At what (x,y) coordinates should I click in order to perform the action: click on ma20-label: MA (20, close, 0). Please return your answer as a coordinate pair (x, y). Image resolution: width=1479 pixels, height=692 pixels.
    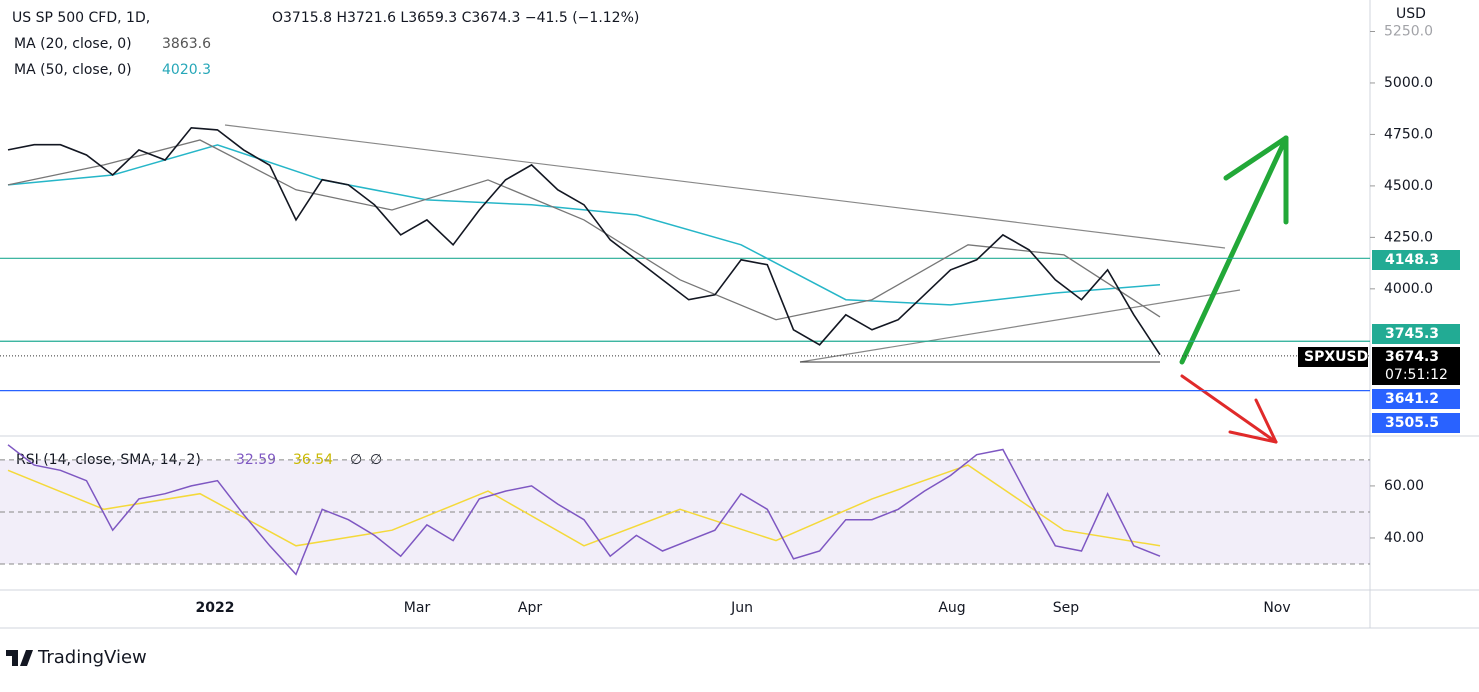
    Looking at the image, I should click on (73, 44).